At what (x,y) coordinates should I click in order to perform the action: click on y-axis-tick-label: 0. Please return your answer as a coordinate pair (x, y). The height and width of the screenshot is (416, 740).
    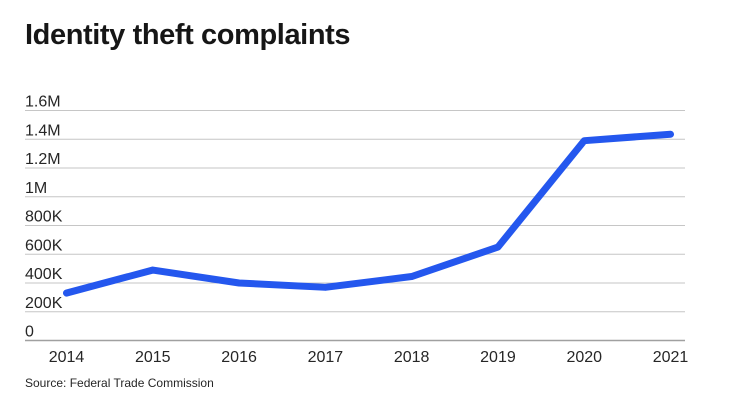
    Looking at the image, I should click on (29, 332).